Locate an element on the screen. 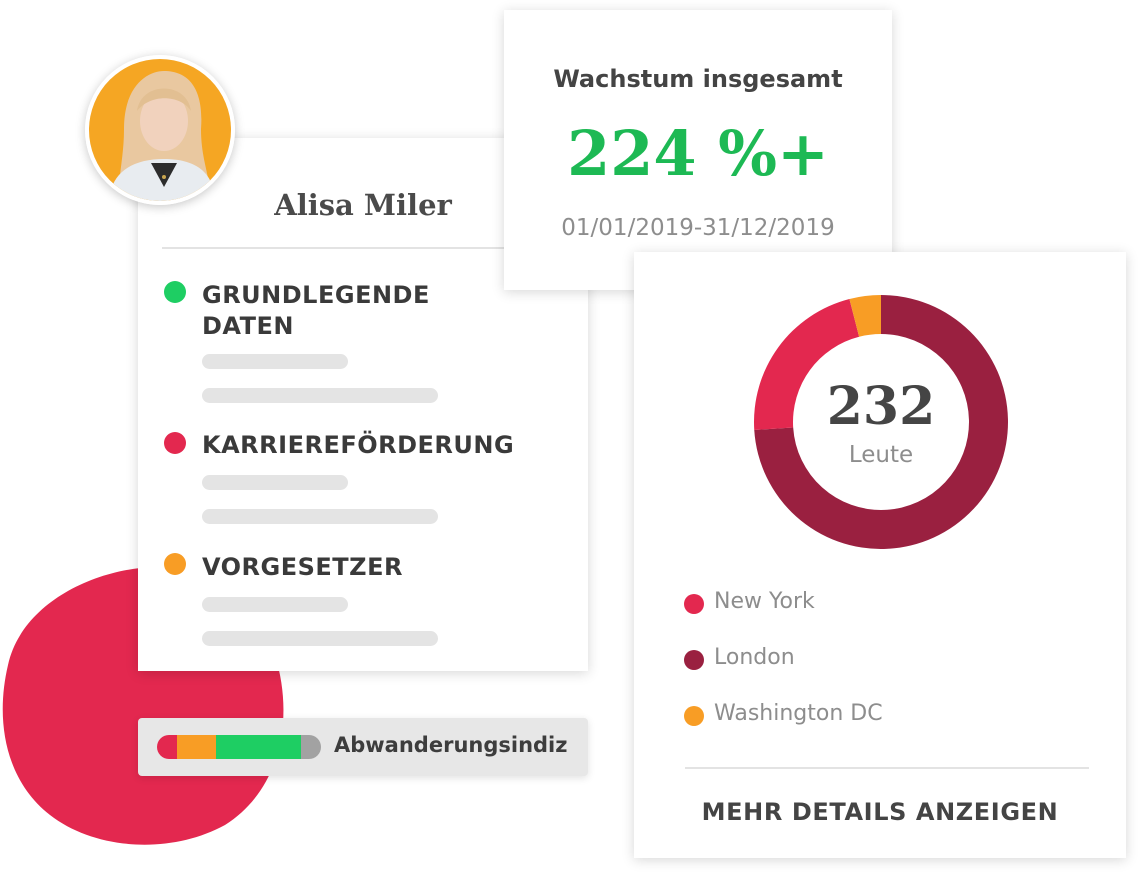  status-dot-red is located at coordinates (175, 443).